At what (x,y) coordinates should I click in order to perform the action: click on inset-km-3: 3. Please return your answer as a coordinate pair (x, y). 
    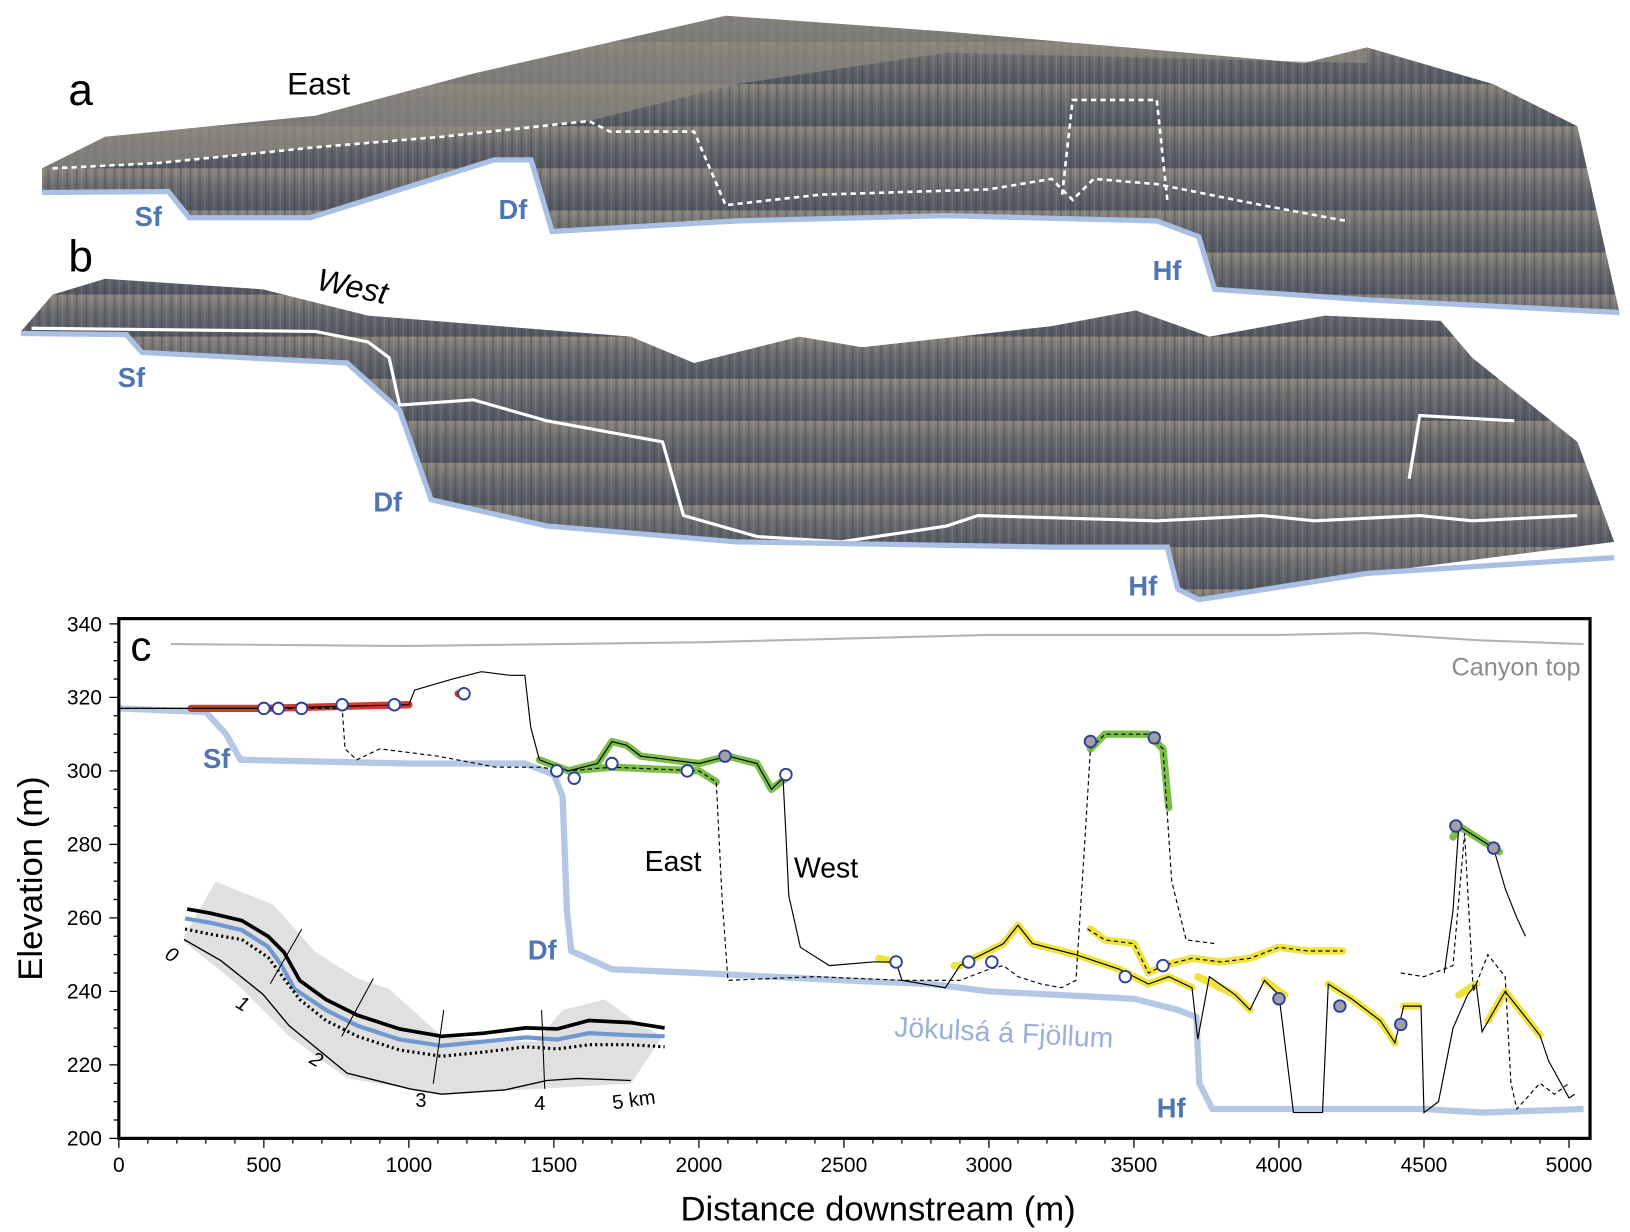
    Looking at the image, I should click on (420, 1101).